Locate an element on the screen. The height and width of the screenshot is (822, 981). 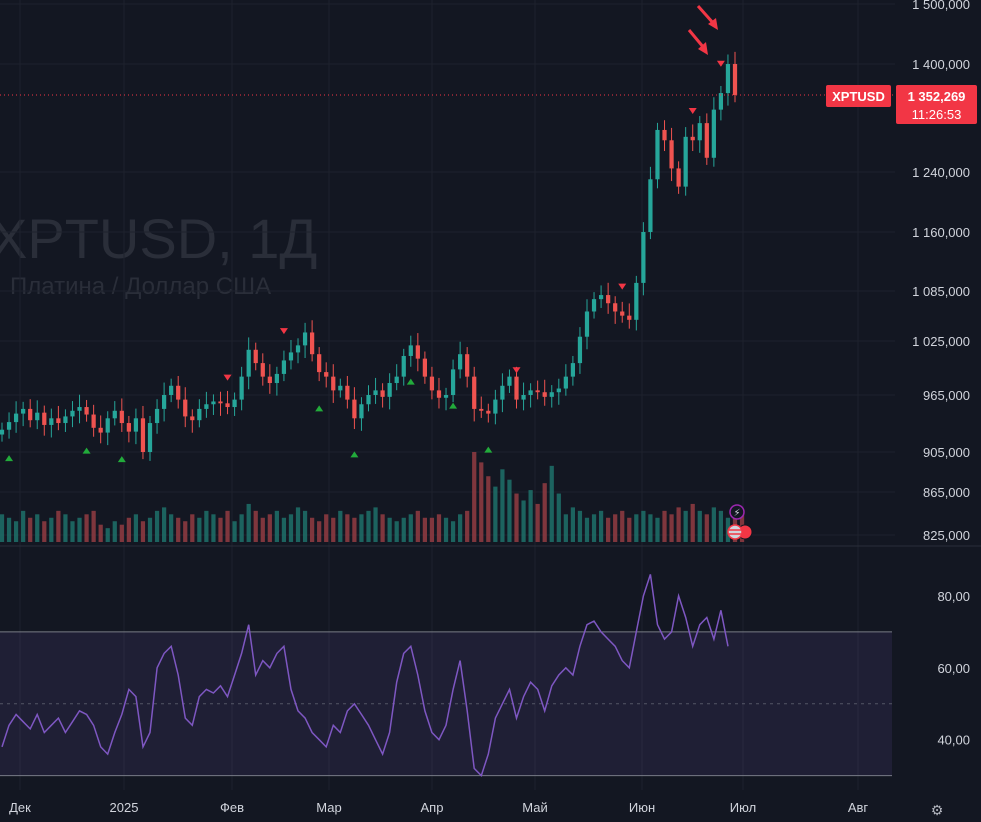
time-tick-label: Апр is located at coordinates (432, 807).